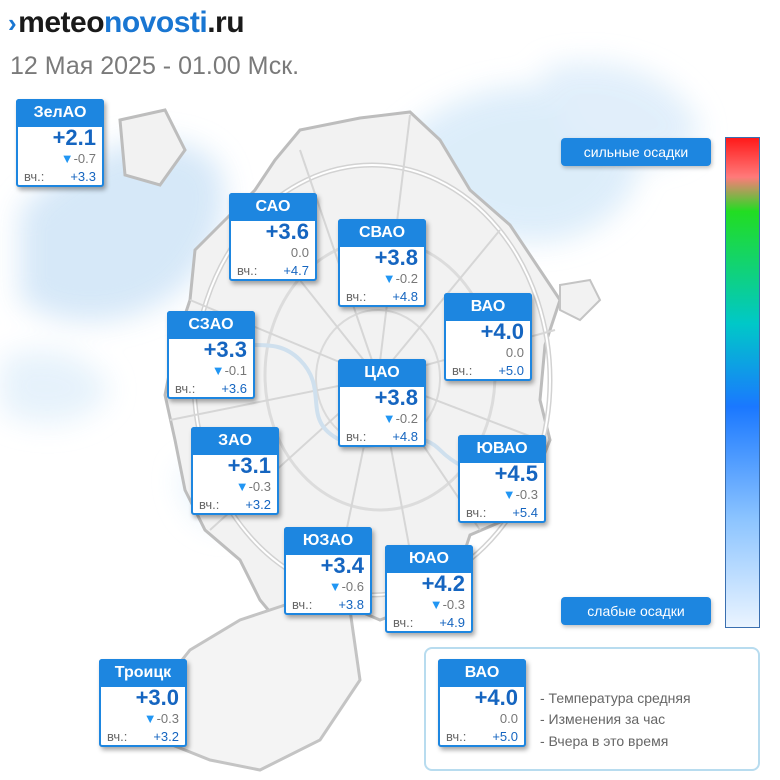 This screenshot has width=780, height=780. I want to click on yesterday-value: +4.9, so click(452, 622).